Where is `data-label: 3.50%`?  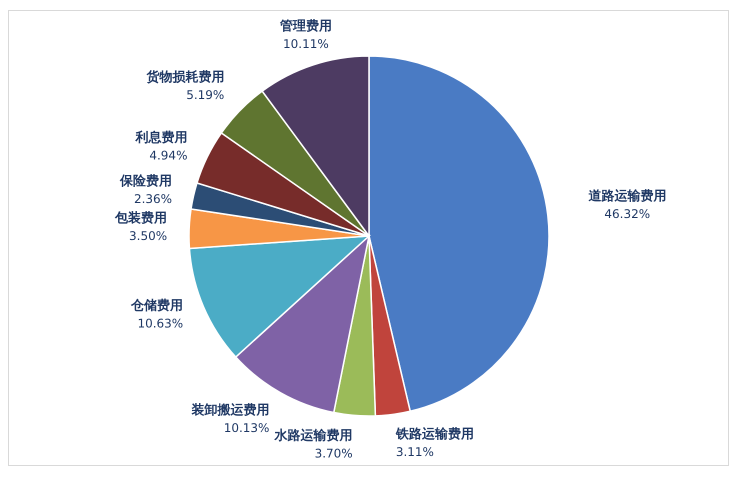 data-label: 3.50% is located at coordinates (148, 235).